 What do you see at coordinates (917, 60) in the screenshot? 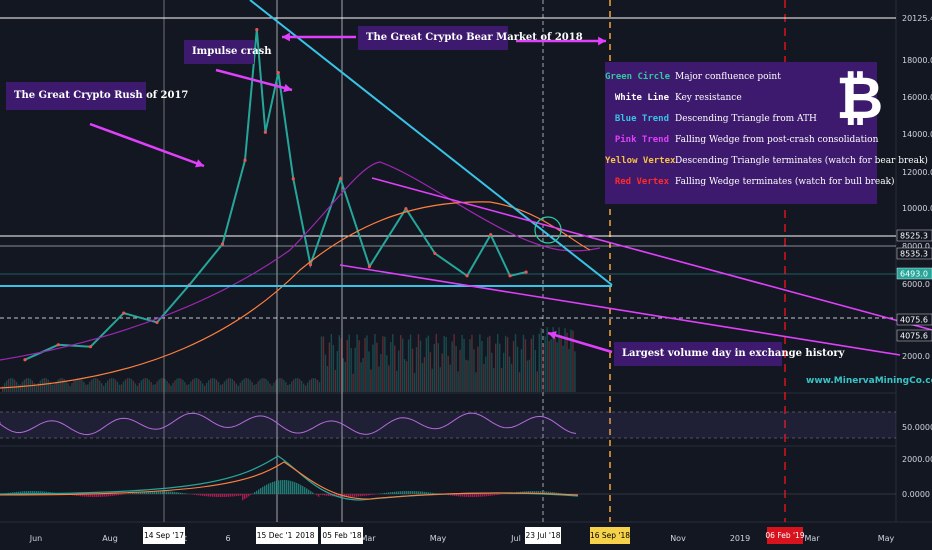
I see `price-axis-tick: 18000.0` at bounding box center [917, 60].